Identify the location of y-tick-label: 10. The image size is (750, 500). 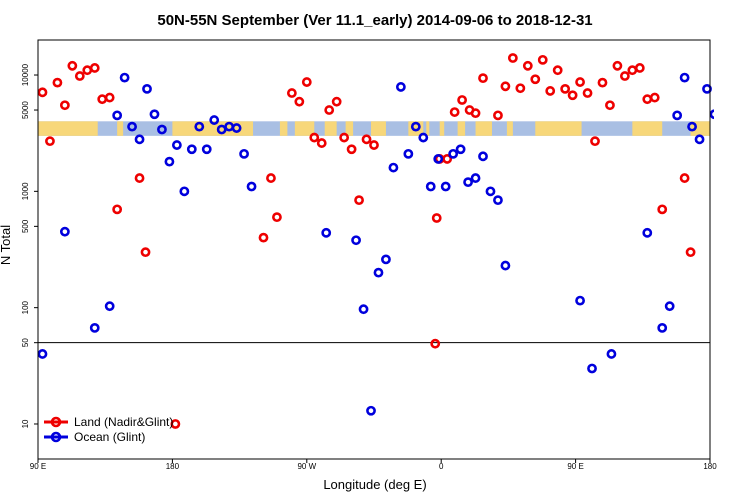
(25, 423).